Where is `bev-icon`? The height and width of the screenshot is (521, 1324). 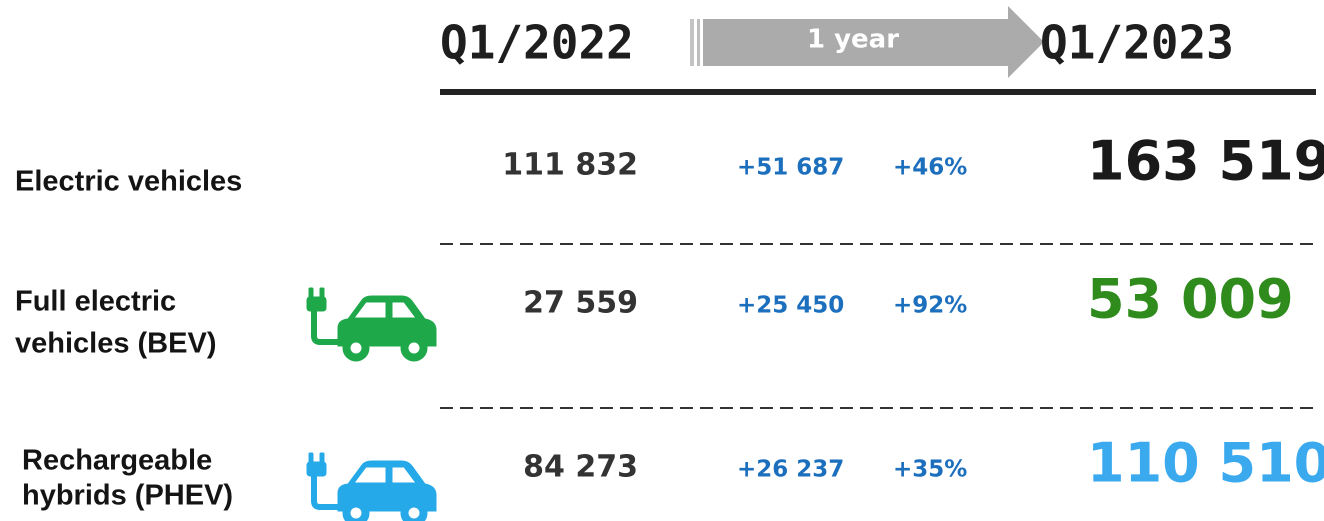
bev-icon is located at coordinates (371, 324).